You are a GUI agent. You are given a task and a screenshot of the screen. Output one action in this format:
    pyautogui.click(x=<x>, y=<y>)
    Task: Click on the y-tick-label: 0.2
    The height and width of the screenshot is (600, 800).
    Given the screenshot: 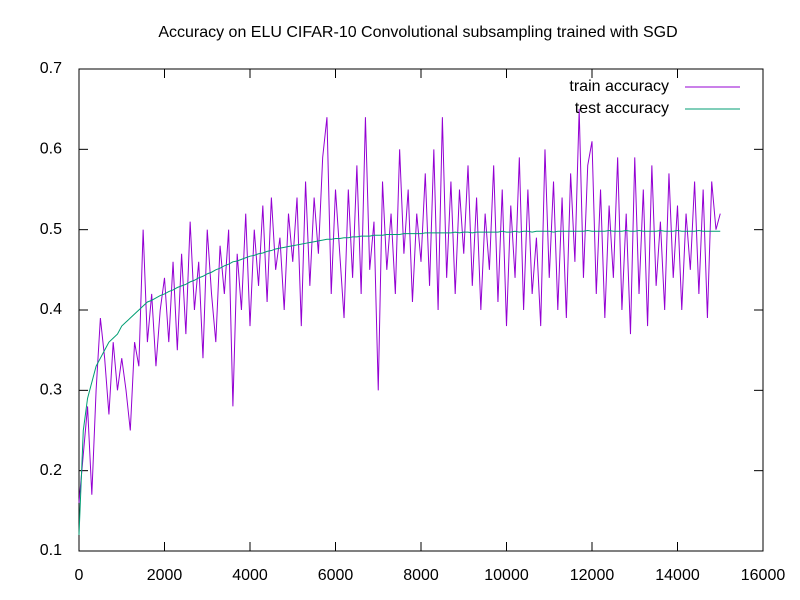 What is the action you would take?
    pyautogui.click(x=51, y=470)
    